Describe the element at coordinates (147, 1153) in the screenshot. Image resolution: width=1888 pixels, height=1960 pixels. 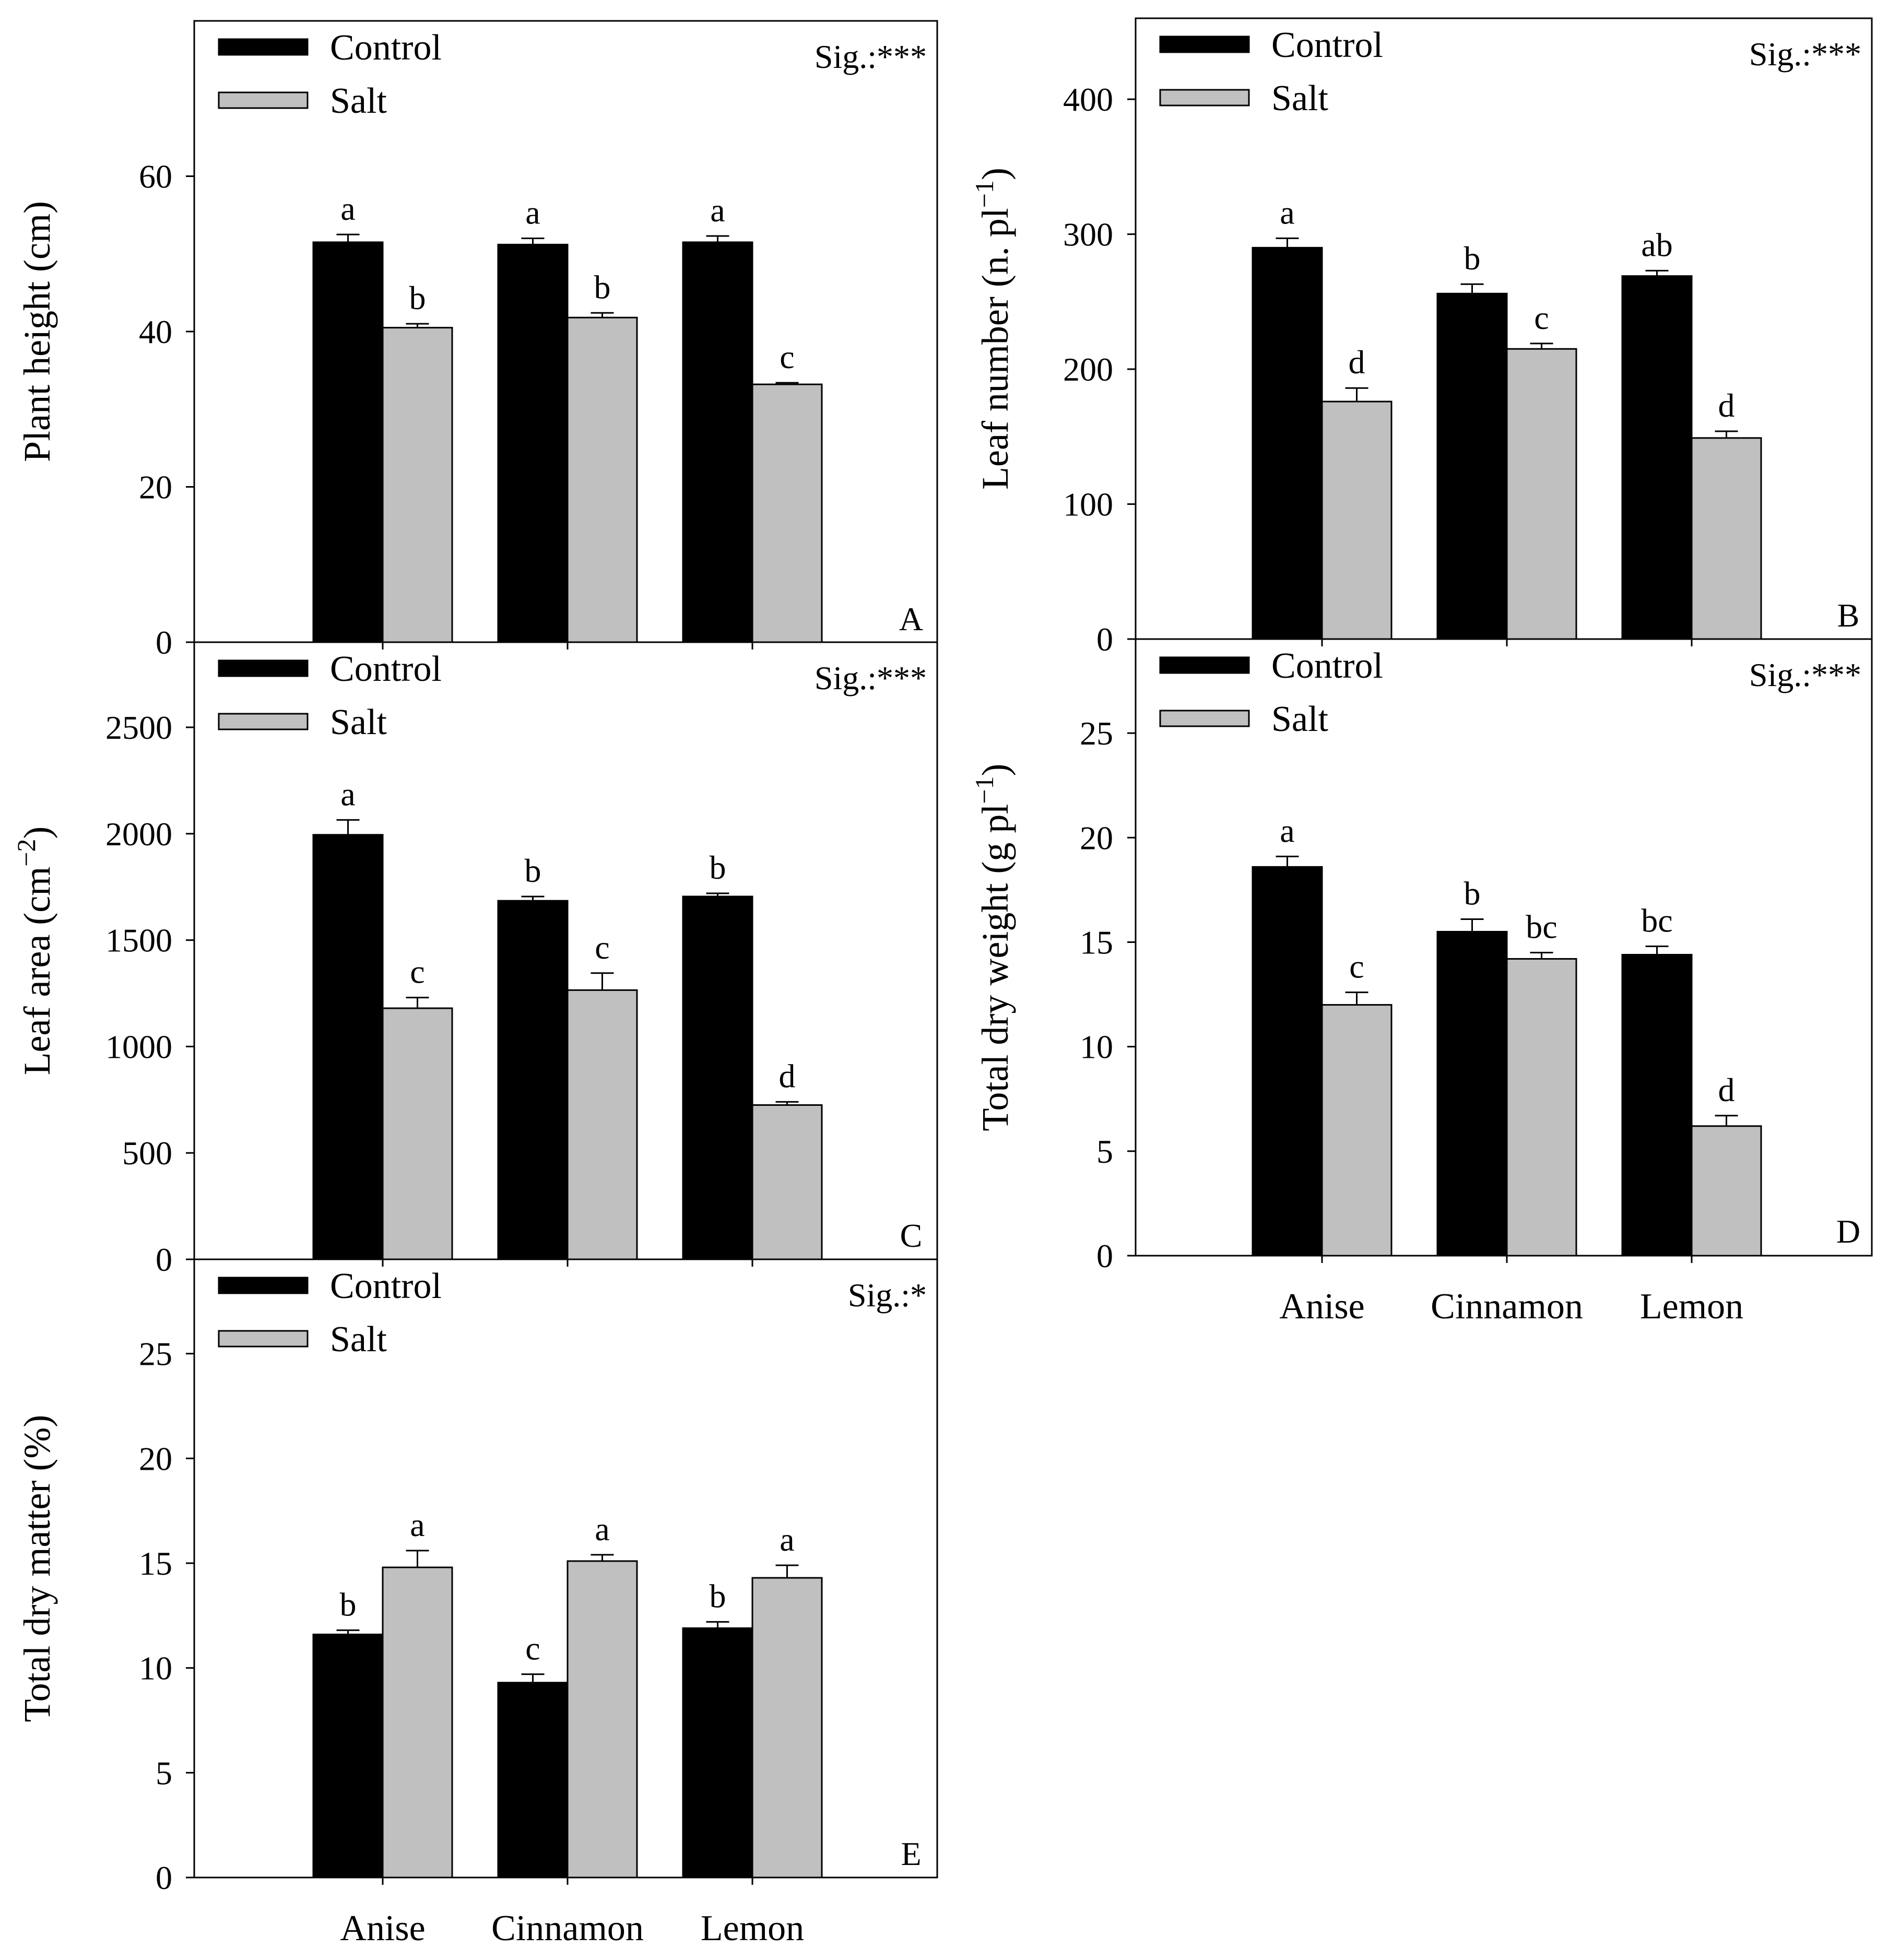
I see `y-tick-label: 500` at that location.